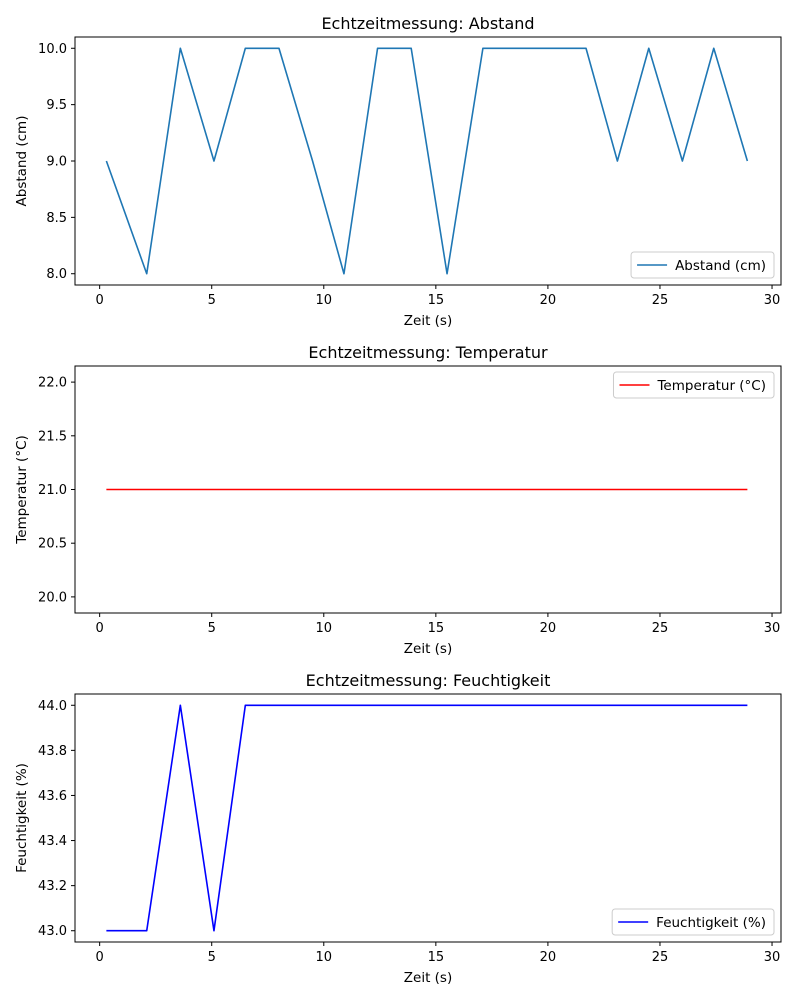 This screenshot has height=1000, width=800. Describe the element at coordinates (720, 266) in the screenshot. I see `legend-label: Abstand (cm)` at that location.